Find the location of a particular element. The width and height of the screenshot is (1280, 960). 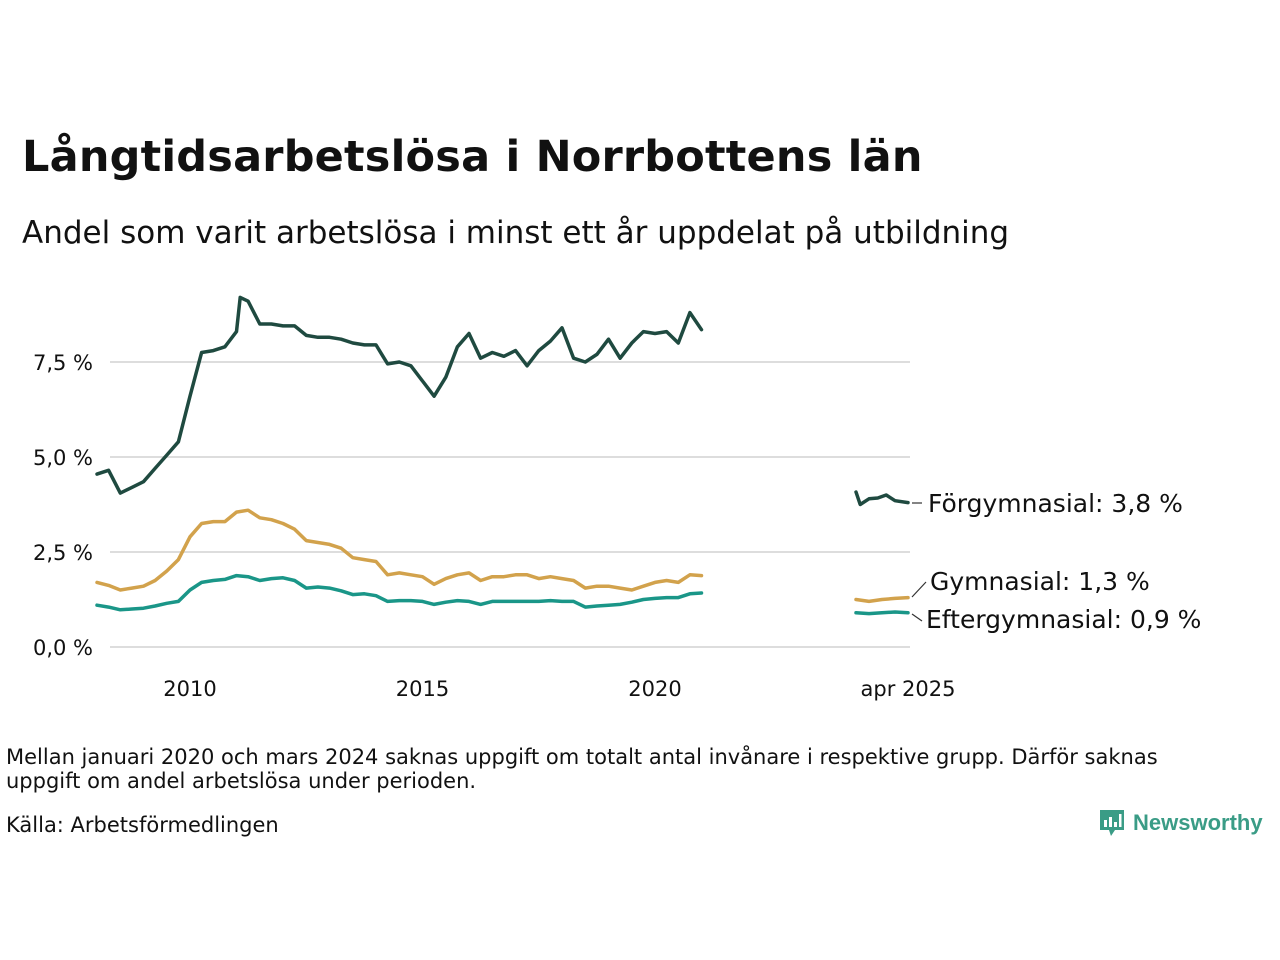

y-tick-label: 5,0 % is located at coordinates (63, 458).